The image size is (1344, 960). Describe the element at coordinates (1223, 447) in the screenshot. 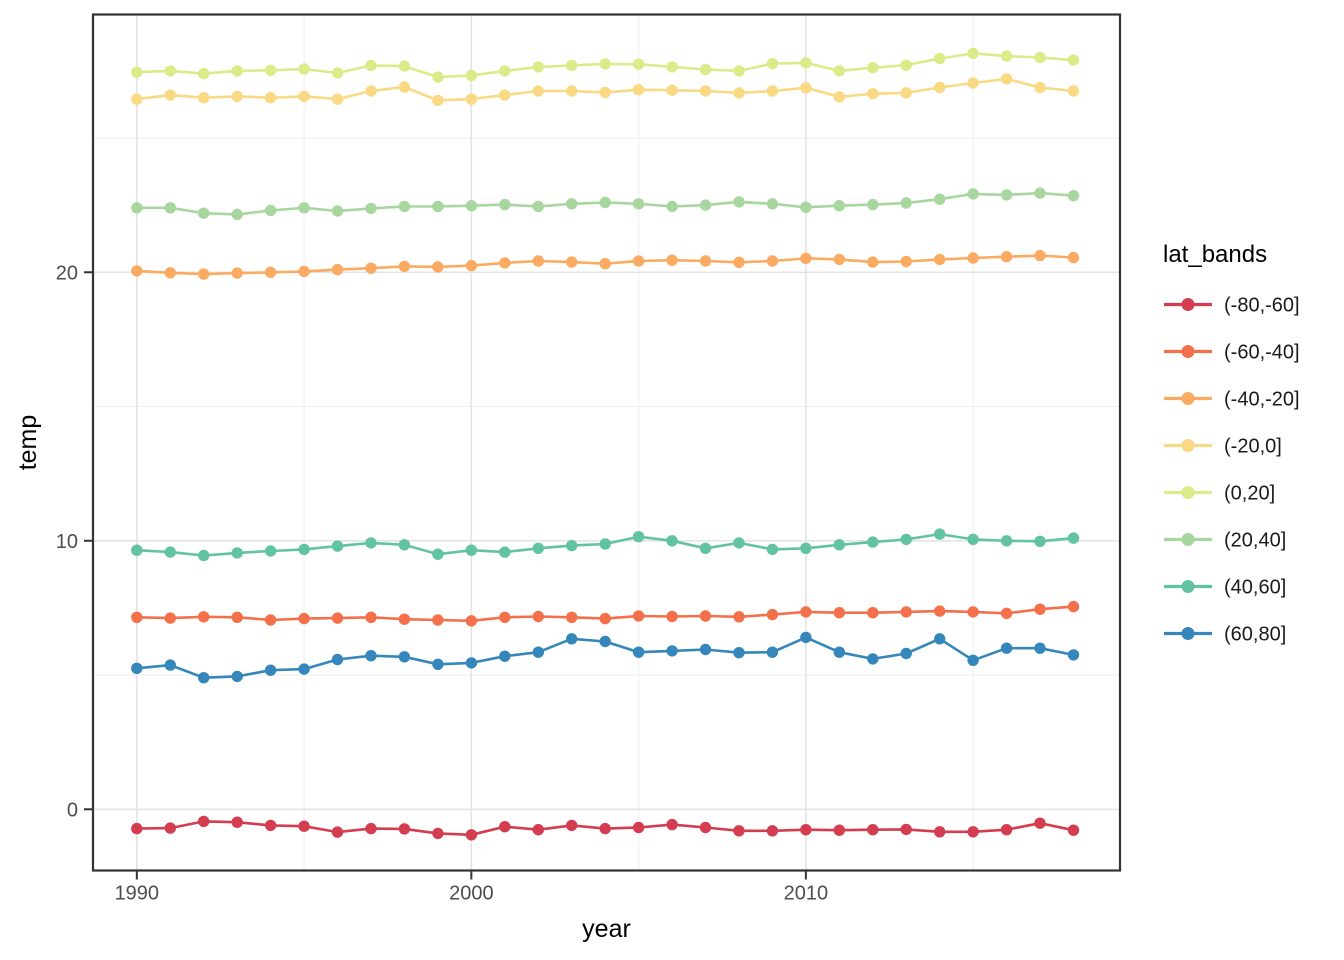

I see `legend-item: (-20,0]` at that location.